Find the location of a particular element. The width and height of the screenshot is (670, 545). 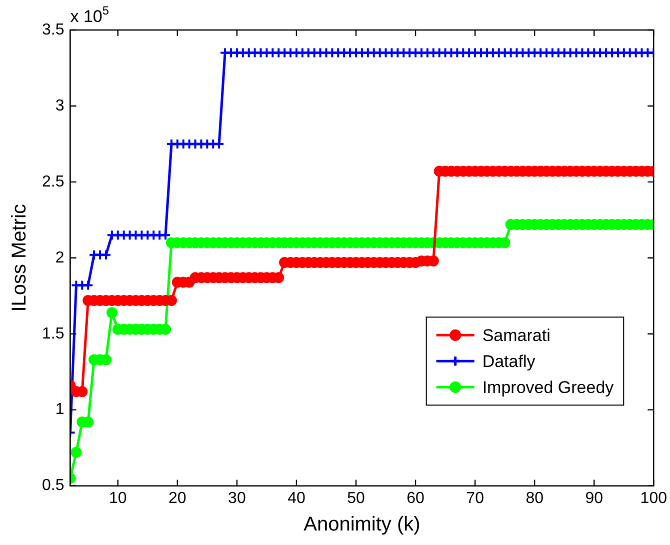

y-tick-label: 0.5 is located at coordinates (53, 485).